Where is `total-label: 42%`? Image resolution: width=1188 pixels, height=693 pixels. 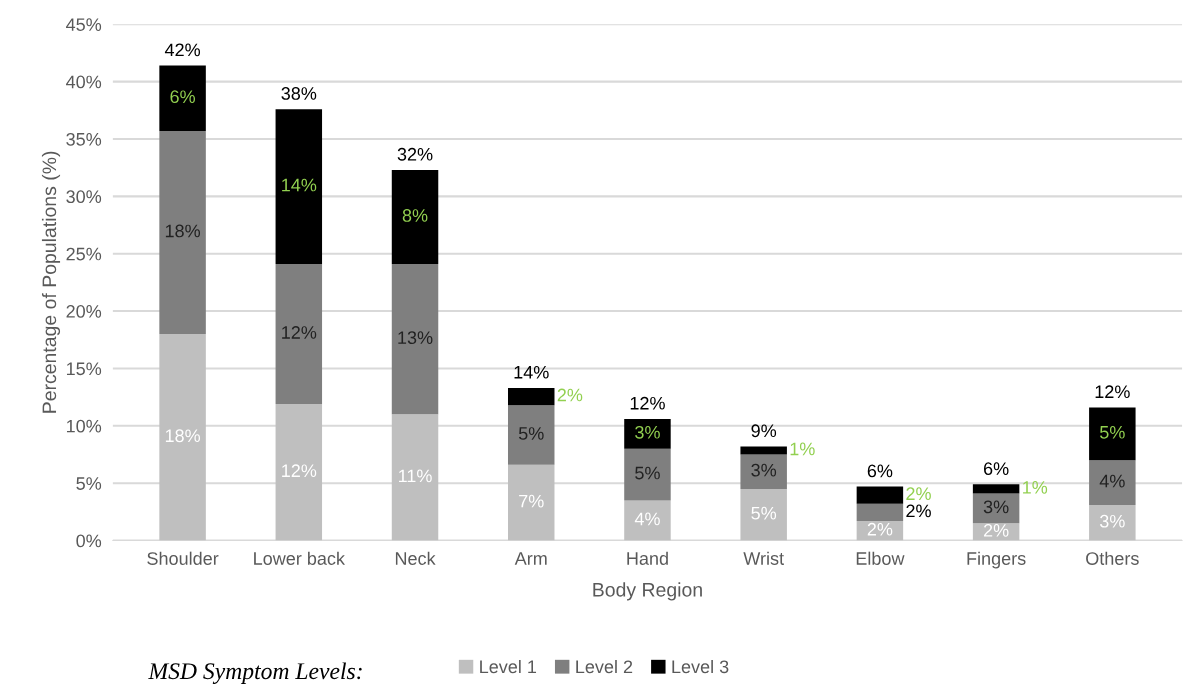
total-label: 42% is located at coordinates (182, 50).